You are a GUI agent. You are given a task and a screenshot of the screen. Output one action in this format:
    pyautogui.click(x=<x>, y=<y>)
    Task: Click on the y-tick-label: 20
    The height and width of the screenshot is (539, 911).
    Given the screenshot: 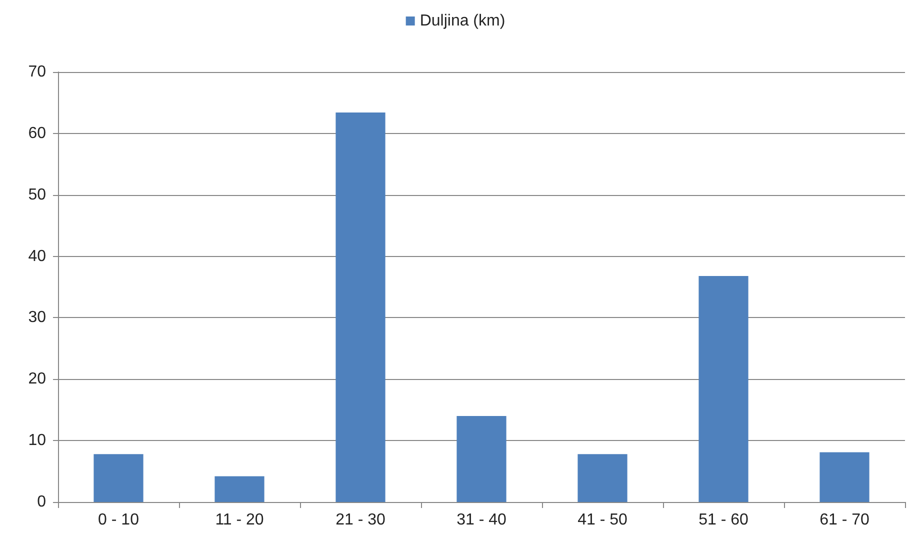 What is the action you would take?
    pyautogui.click(x=37, y=379)
    